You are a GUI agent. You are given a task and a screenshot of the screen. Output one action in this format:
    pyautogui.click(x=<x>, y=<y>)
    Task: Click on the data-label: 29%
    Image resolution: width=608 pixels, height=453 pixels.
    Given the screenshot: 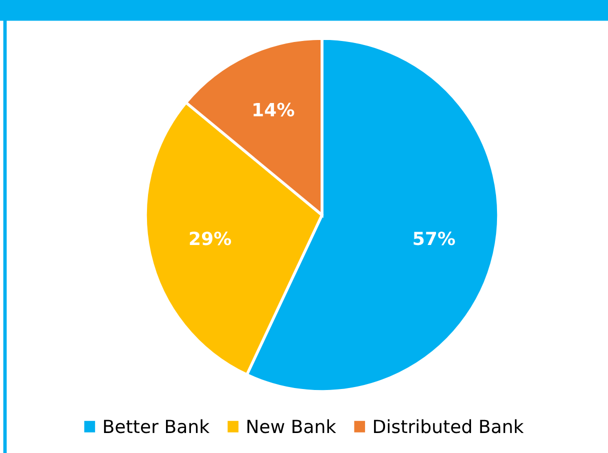 What is the action you would take?
    pyautogui.click(x=211, y=239)
    